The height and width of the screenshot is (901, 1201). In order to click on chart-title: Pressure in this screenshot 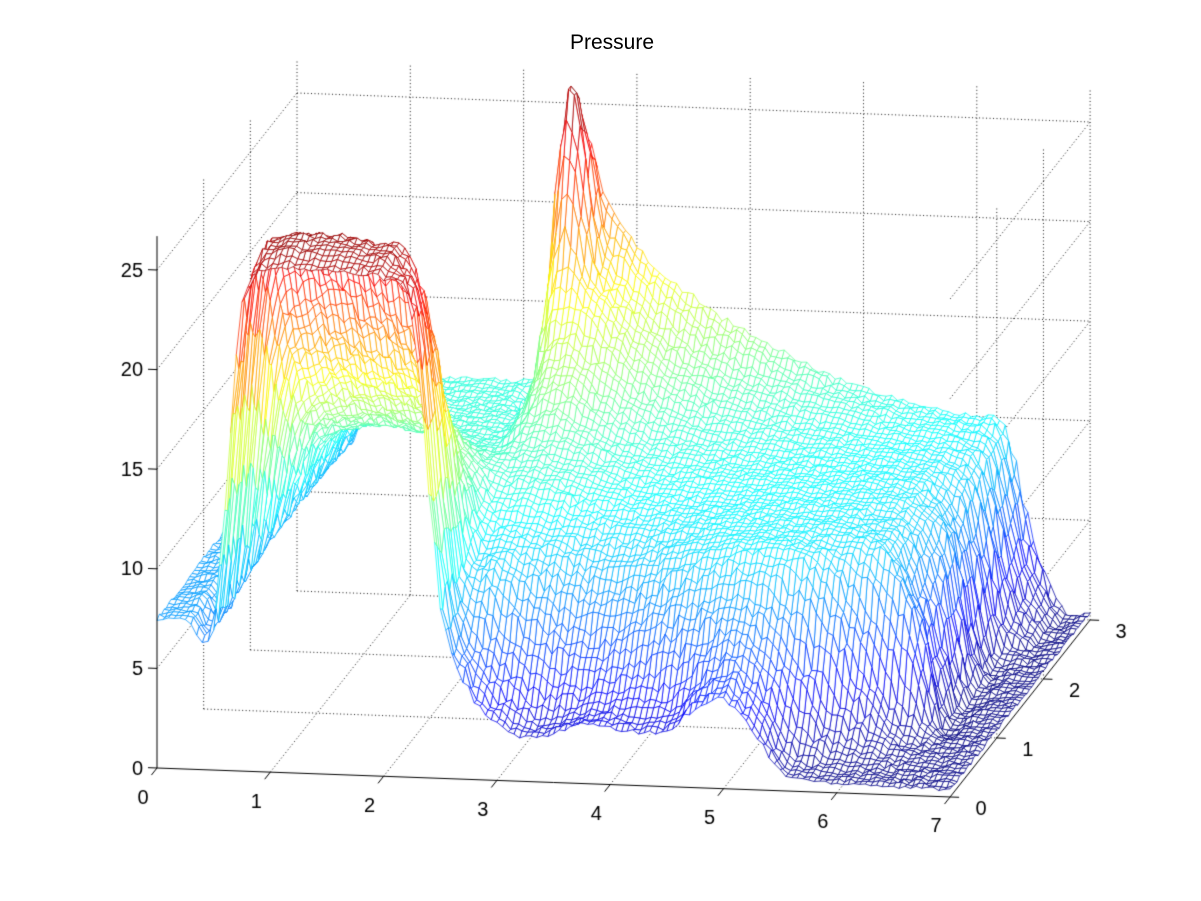, I will do `click(612, 42)`.